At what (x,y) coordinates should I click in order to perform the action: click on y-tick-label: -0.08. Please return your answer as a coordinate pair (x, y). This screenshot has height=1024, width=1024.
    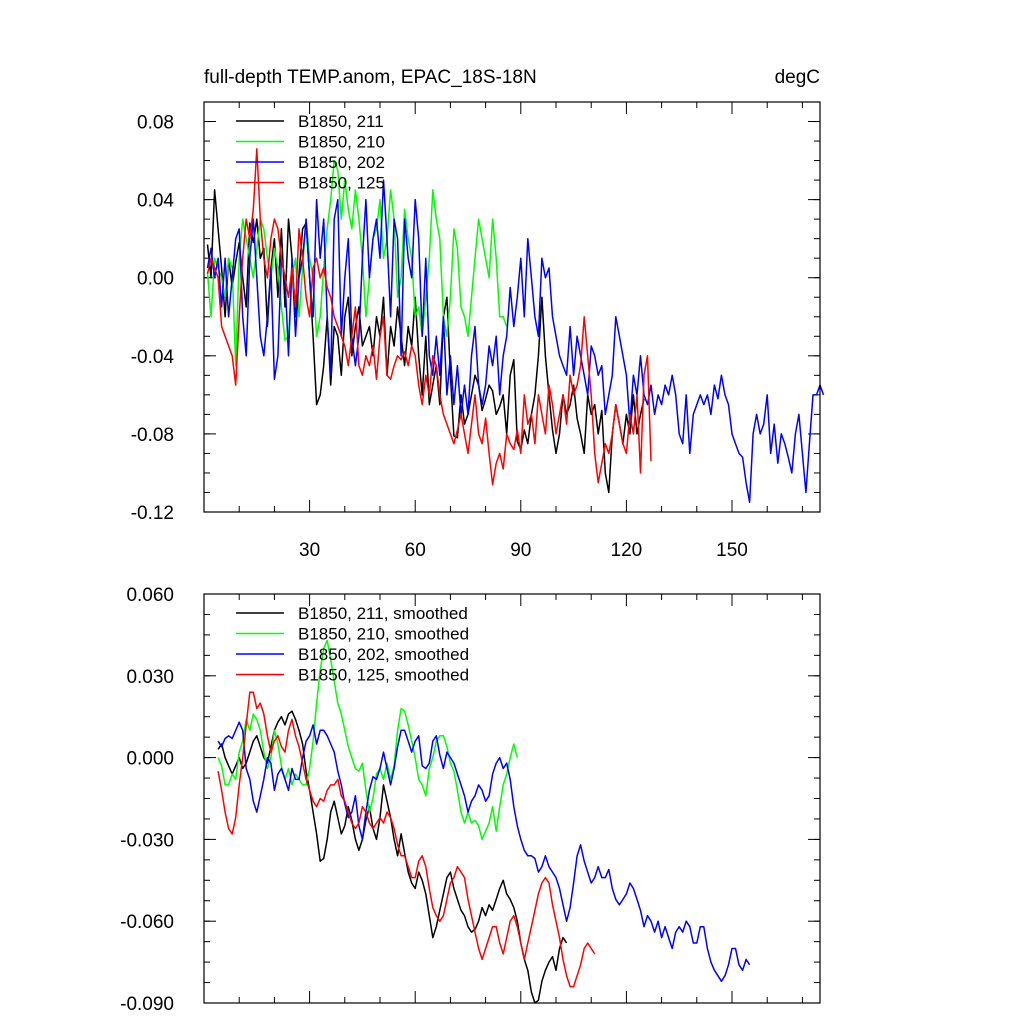
    Looking at the image, I should click on (152, 435).